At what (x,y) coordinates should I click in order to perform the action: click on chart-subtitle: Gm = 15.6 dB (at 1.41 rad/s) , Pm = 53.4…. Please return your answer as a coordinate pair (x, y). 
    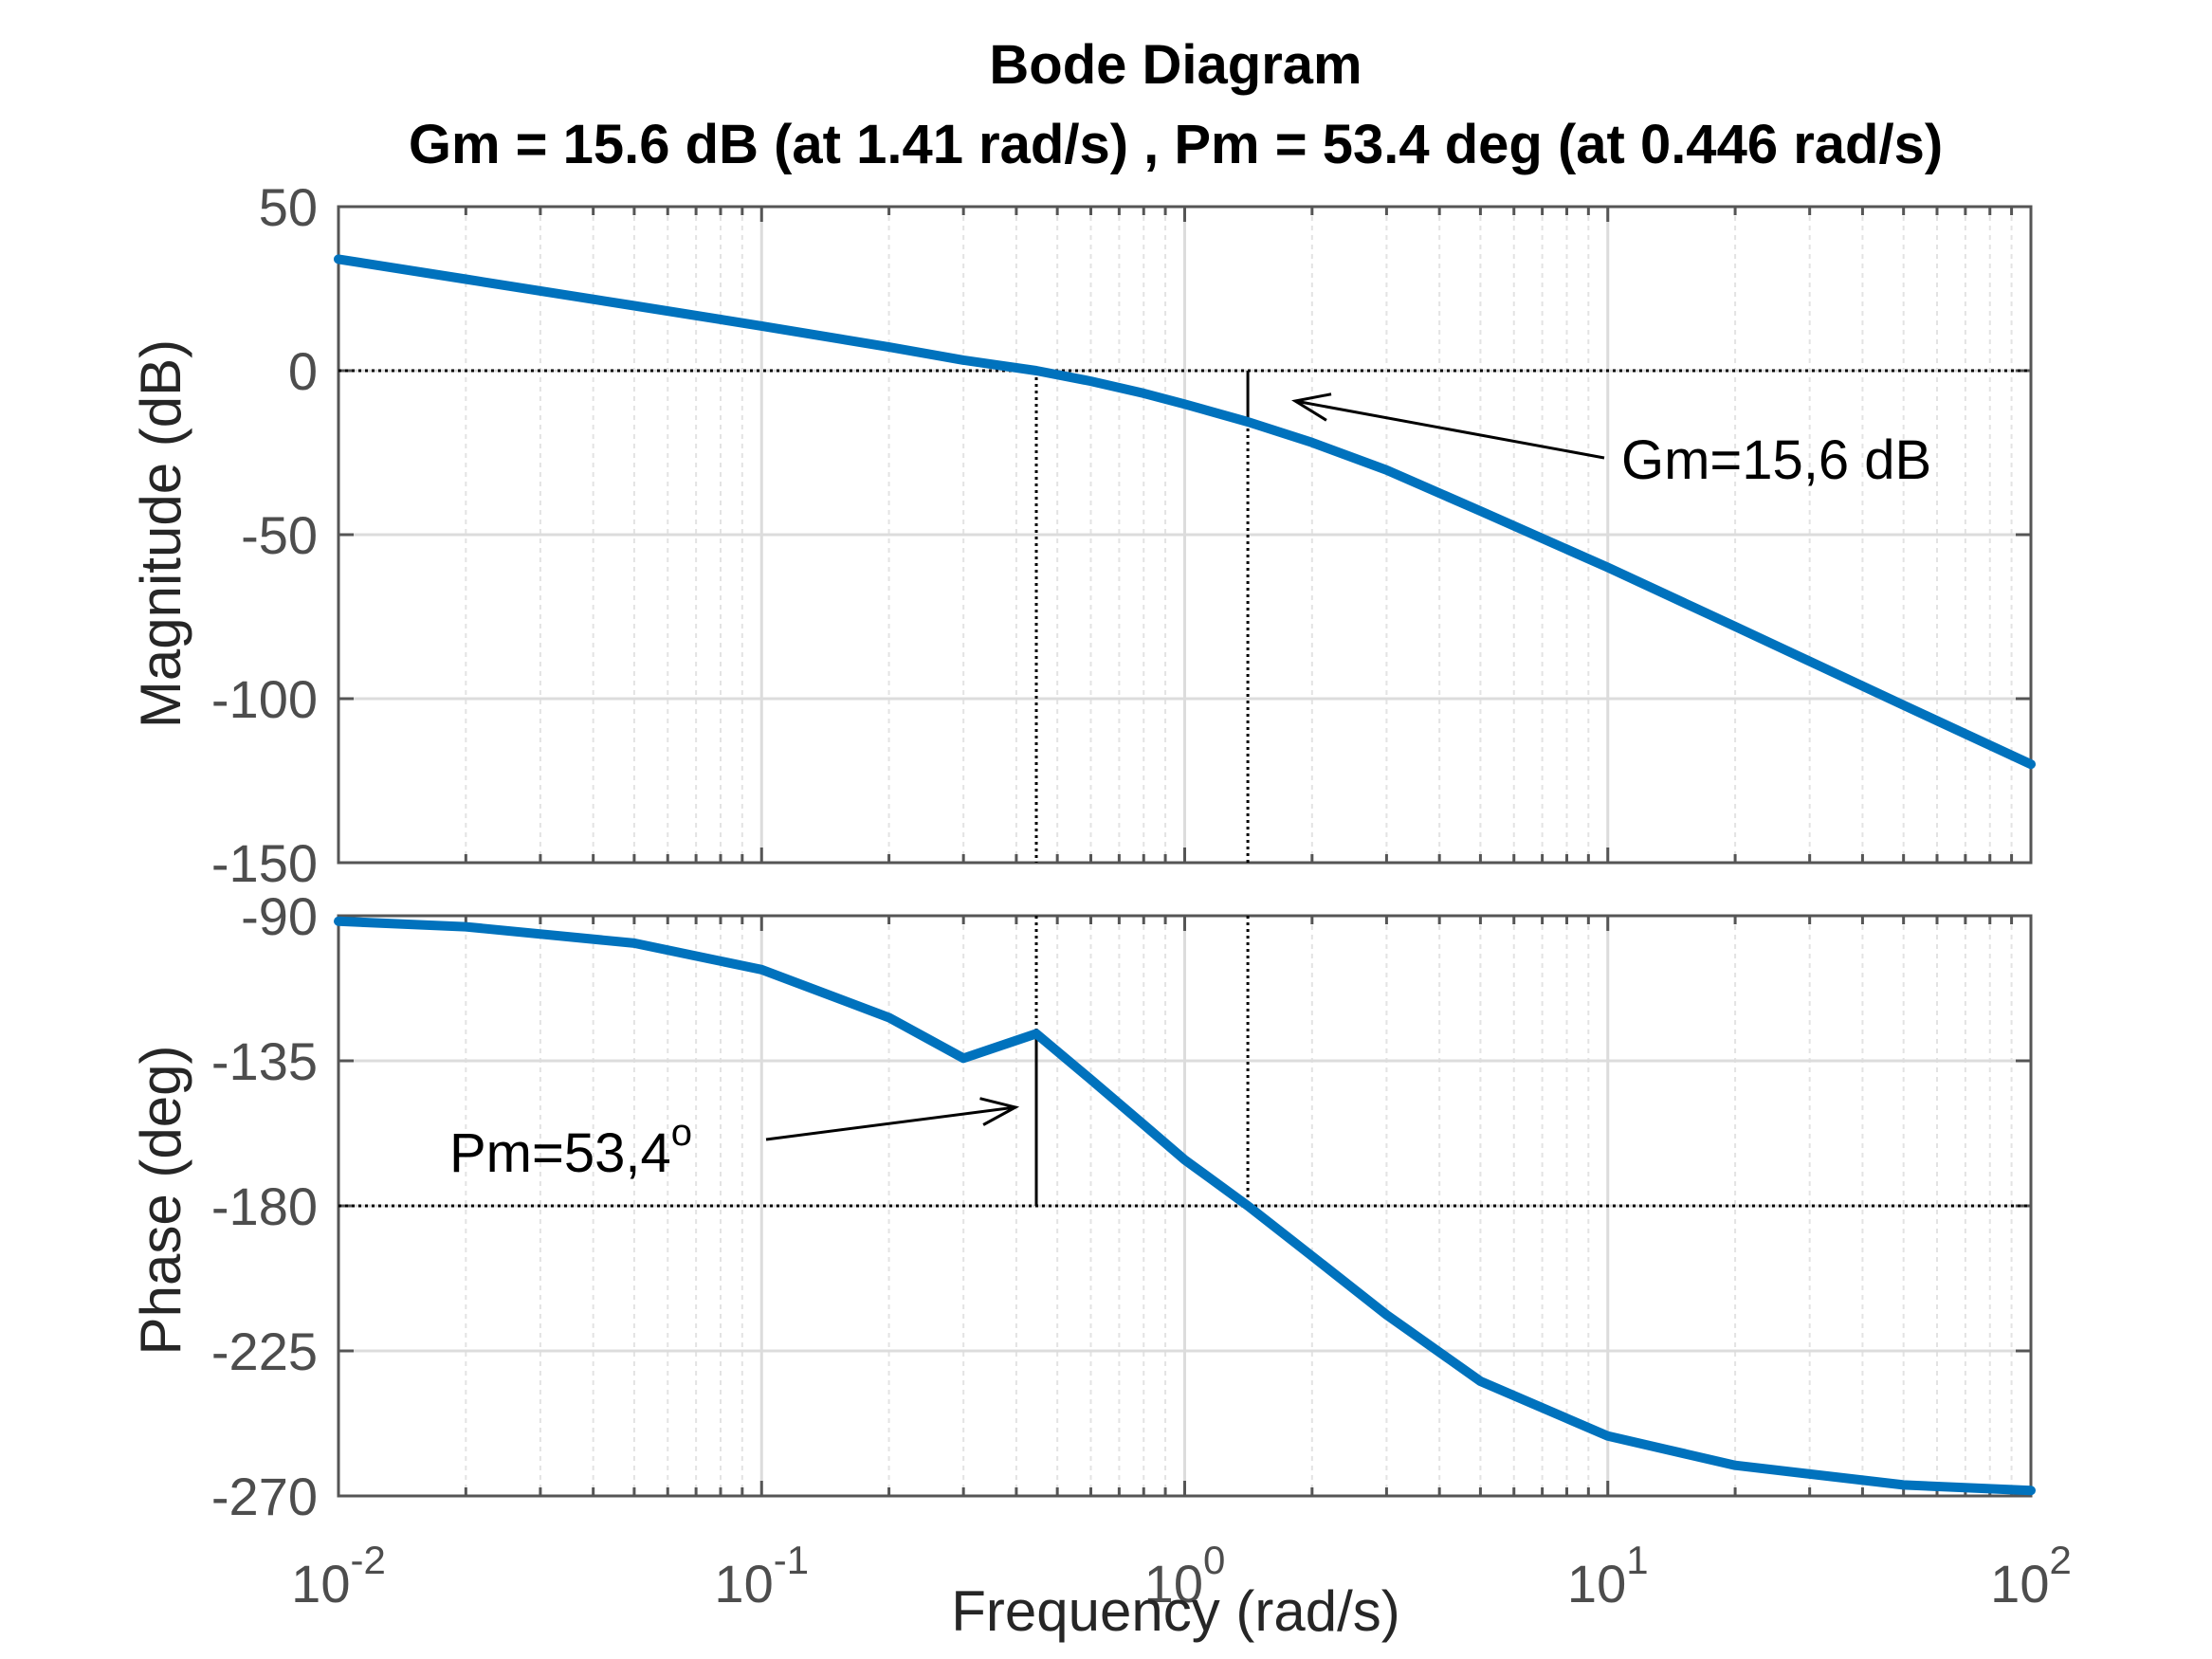
    Looking at the image, I should click on (1176, 144).